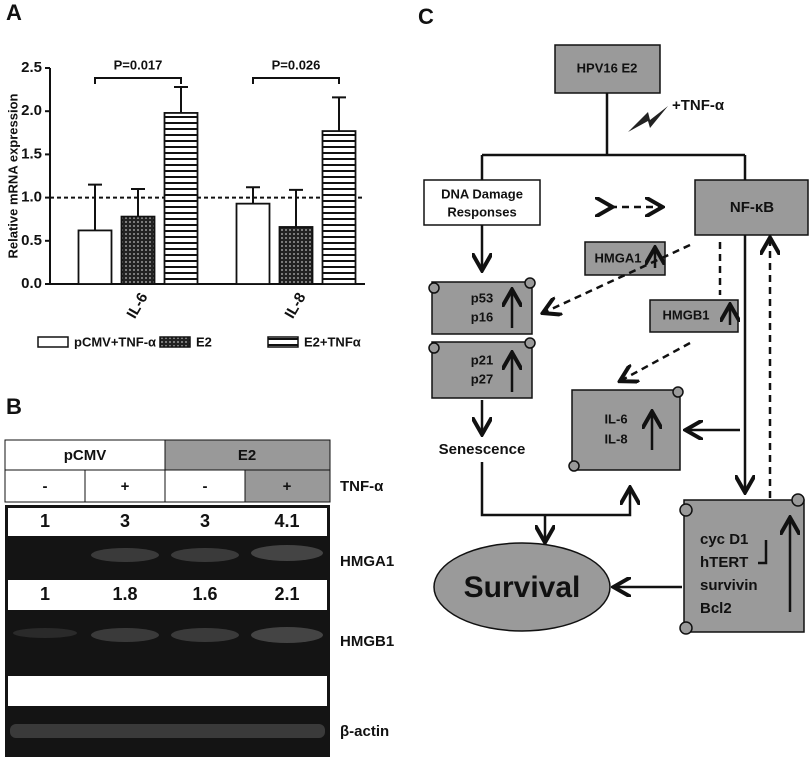 The image size is (810, 758). I want to click on band-value: 2.1, so click(286, 594).